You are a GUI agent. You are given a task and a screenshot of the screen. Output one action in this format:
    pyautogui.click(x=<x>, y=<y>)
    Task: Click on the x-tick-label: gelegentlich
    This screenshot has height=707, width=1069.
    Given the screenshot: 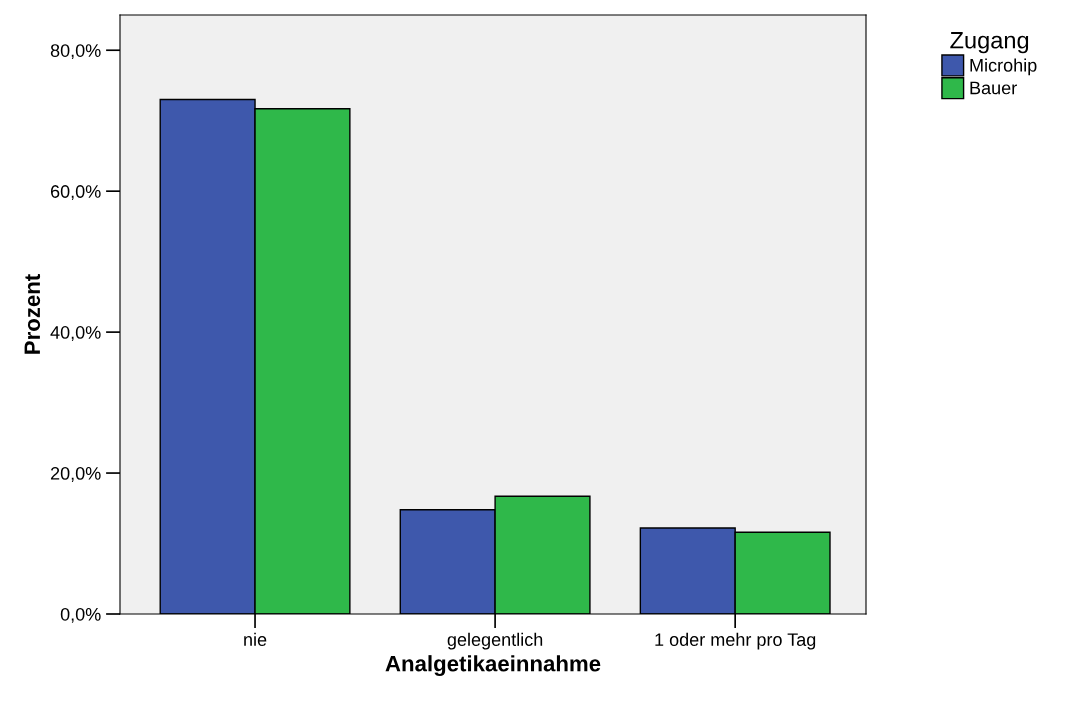 What is the action you would take?
    pyautogui.click(x=495, y=641)
    